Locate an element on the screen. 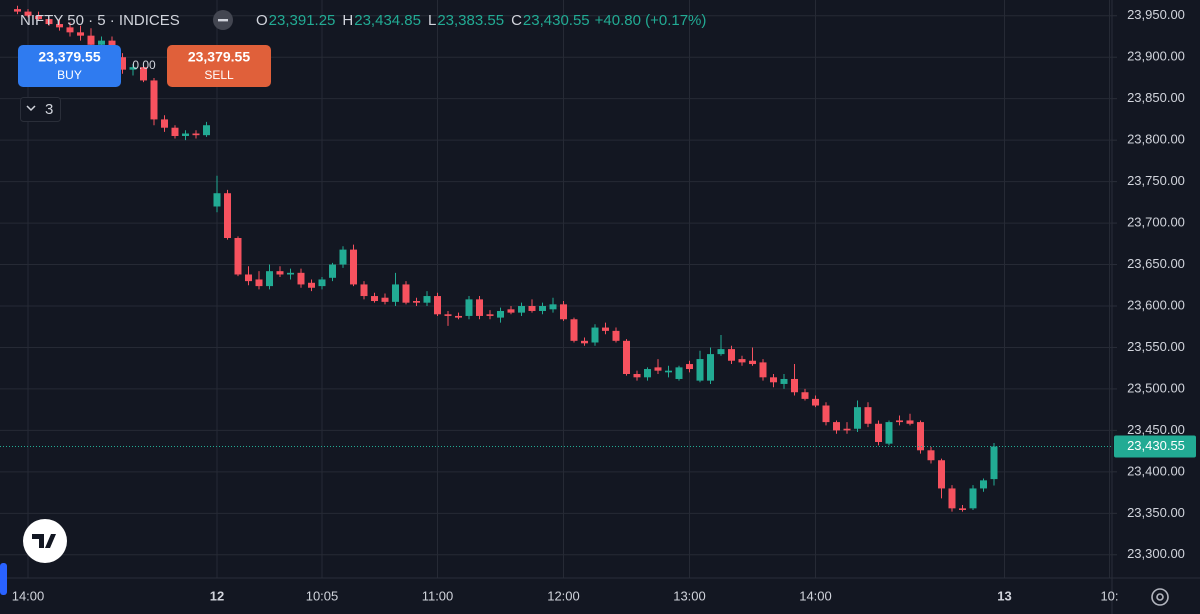 The height and width of the screenshot is (614, 1200). buy-label: BUY is located at coordinates (69, 75).